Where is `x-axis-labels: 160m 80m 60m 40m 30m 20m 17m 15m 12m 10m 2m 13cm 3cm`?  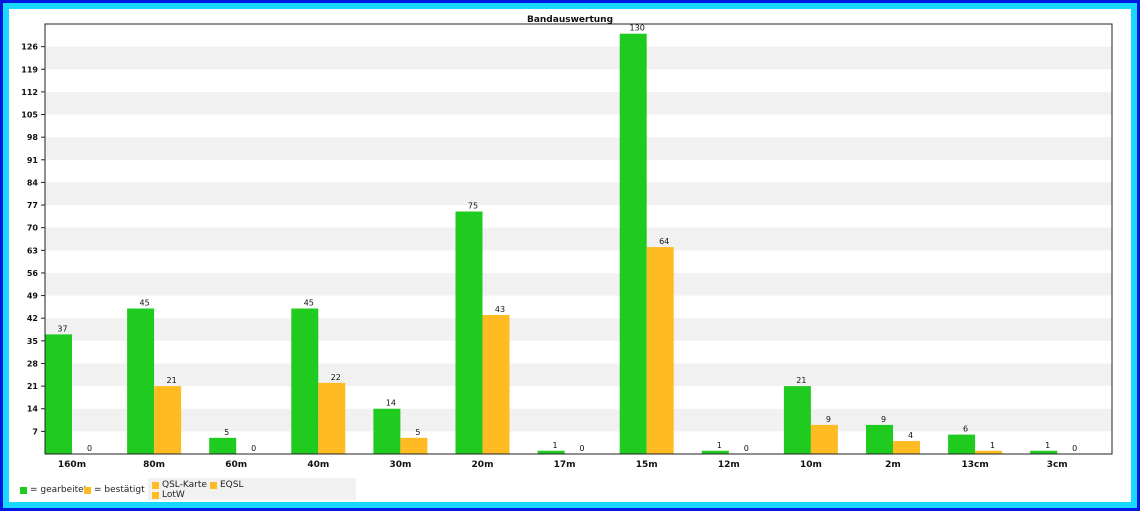 x-axis-labels: 160m 80m 60m 40m 30m 20m 17m 15m 12m 10m 2m 13cm 3cm is located at coordinates (563, 465).